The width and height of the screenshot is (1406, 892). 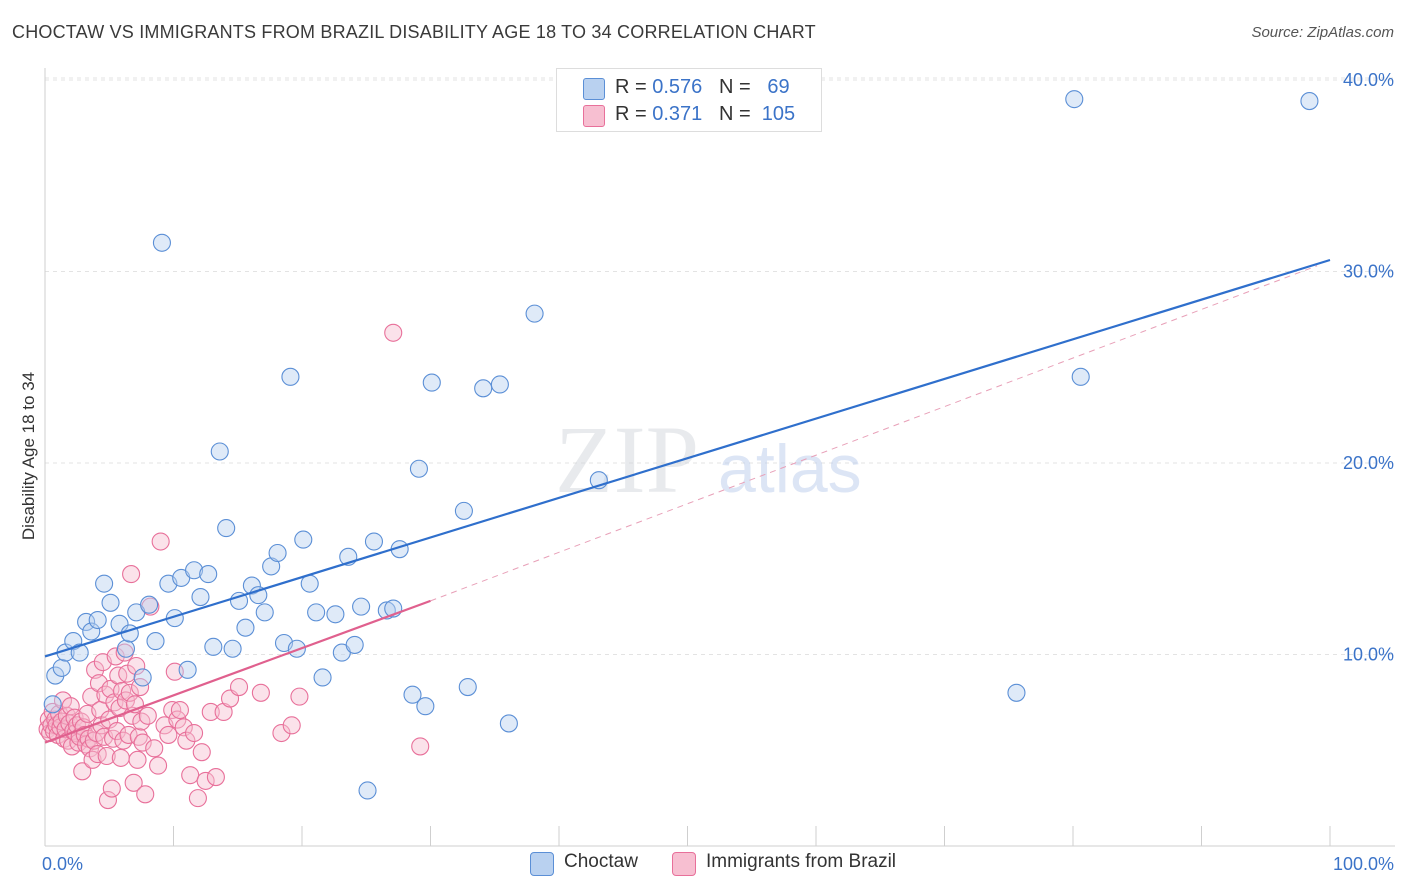 What do you see at coordinates (677, 87) in the screenshot?
I see `legend-r-value-choctaw: 0.576` at bounding box center [677, 87].